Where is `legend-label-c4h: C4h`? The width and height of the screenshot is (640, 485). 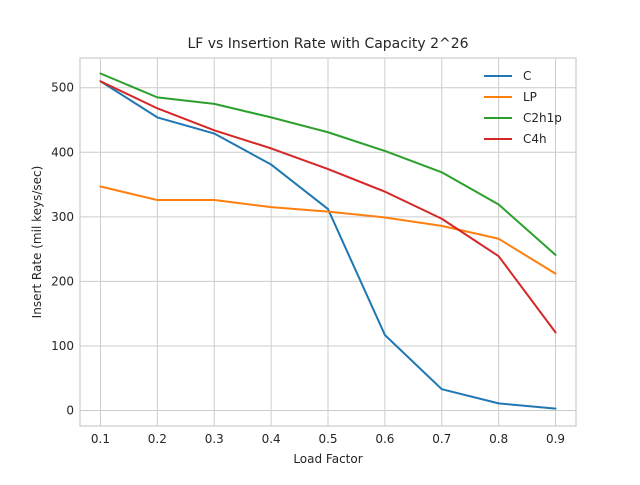
legend-label-c4h: C4h is located at coordinates (535, 139).